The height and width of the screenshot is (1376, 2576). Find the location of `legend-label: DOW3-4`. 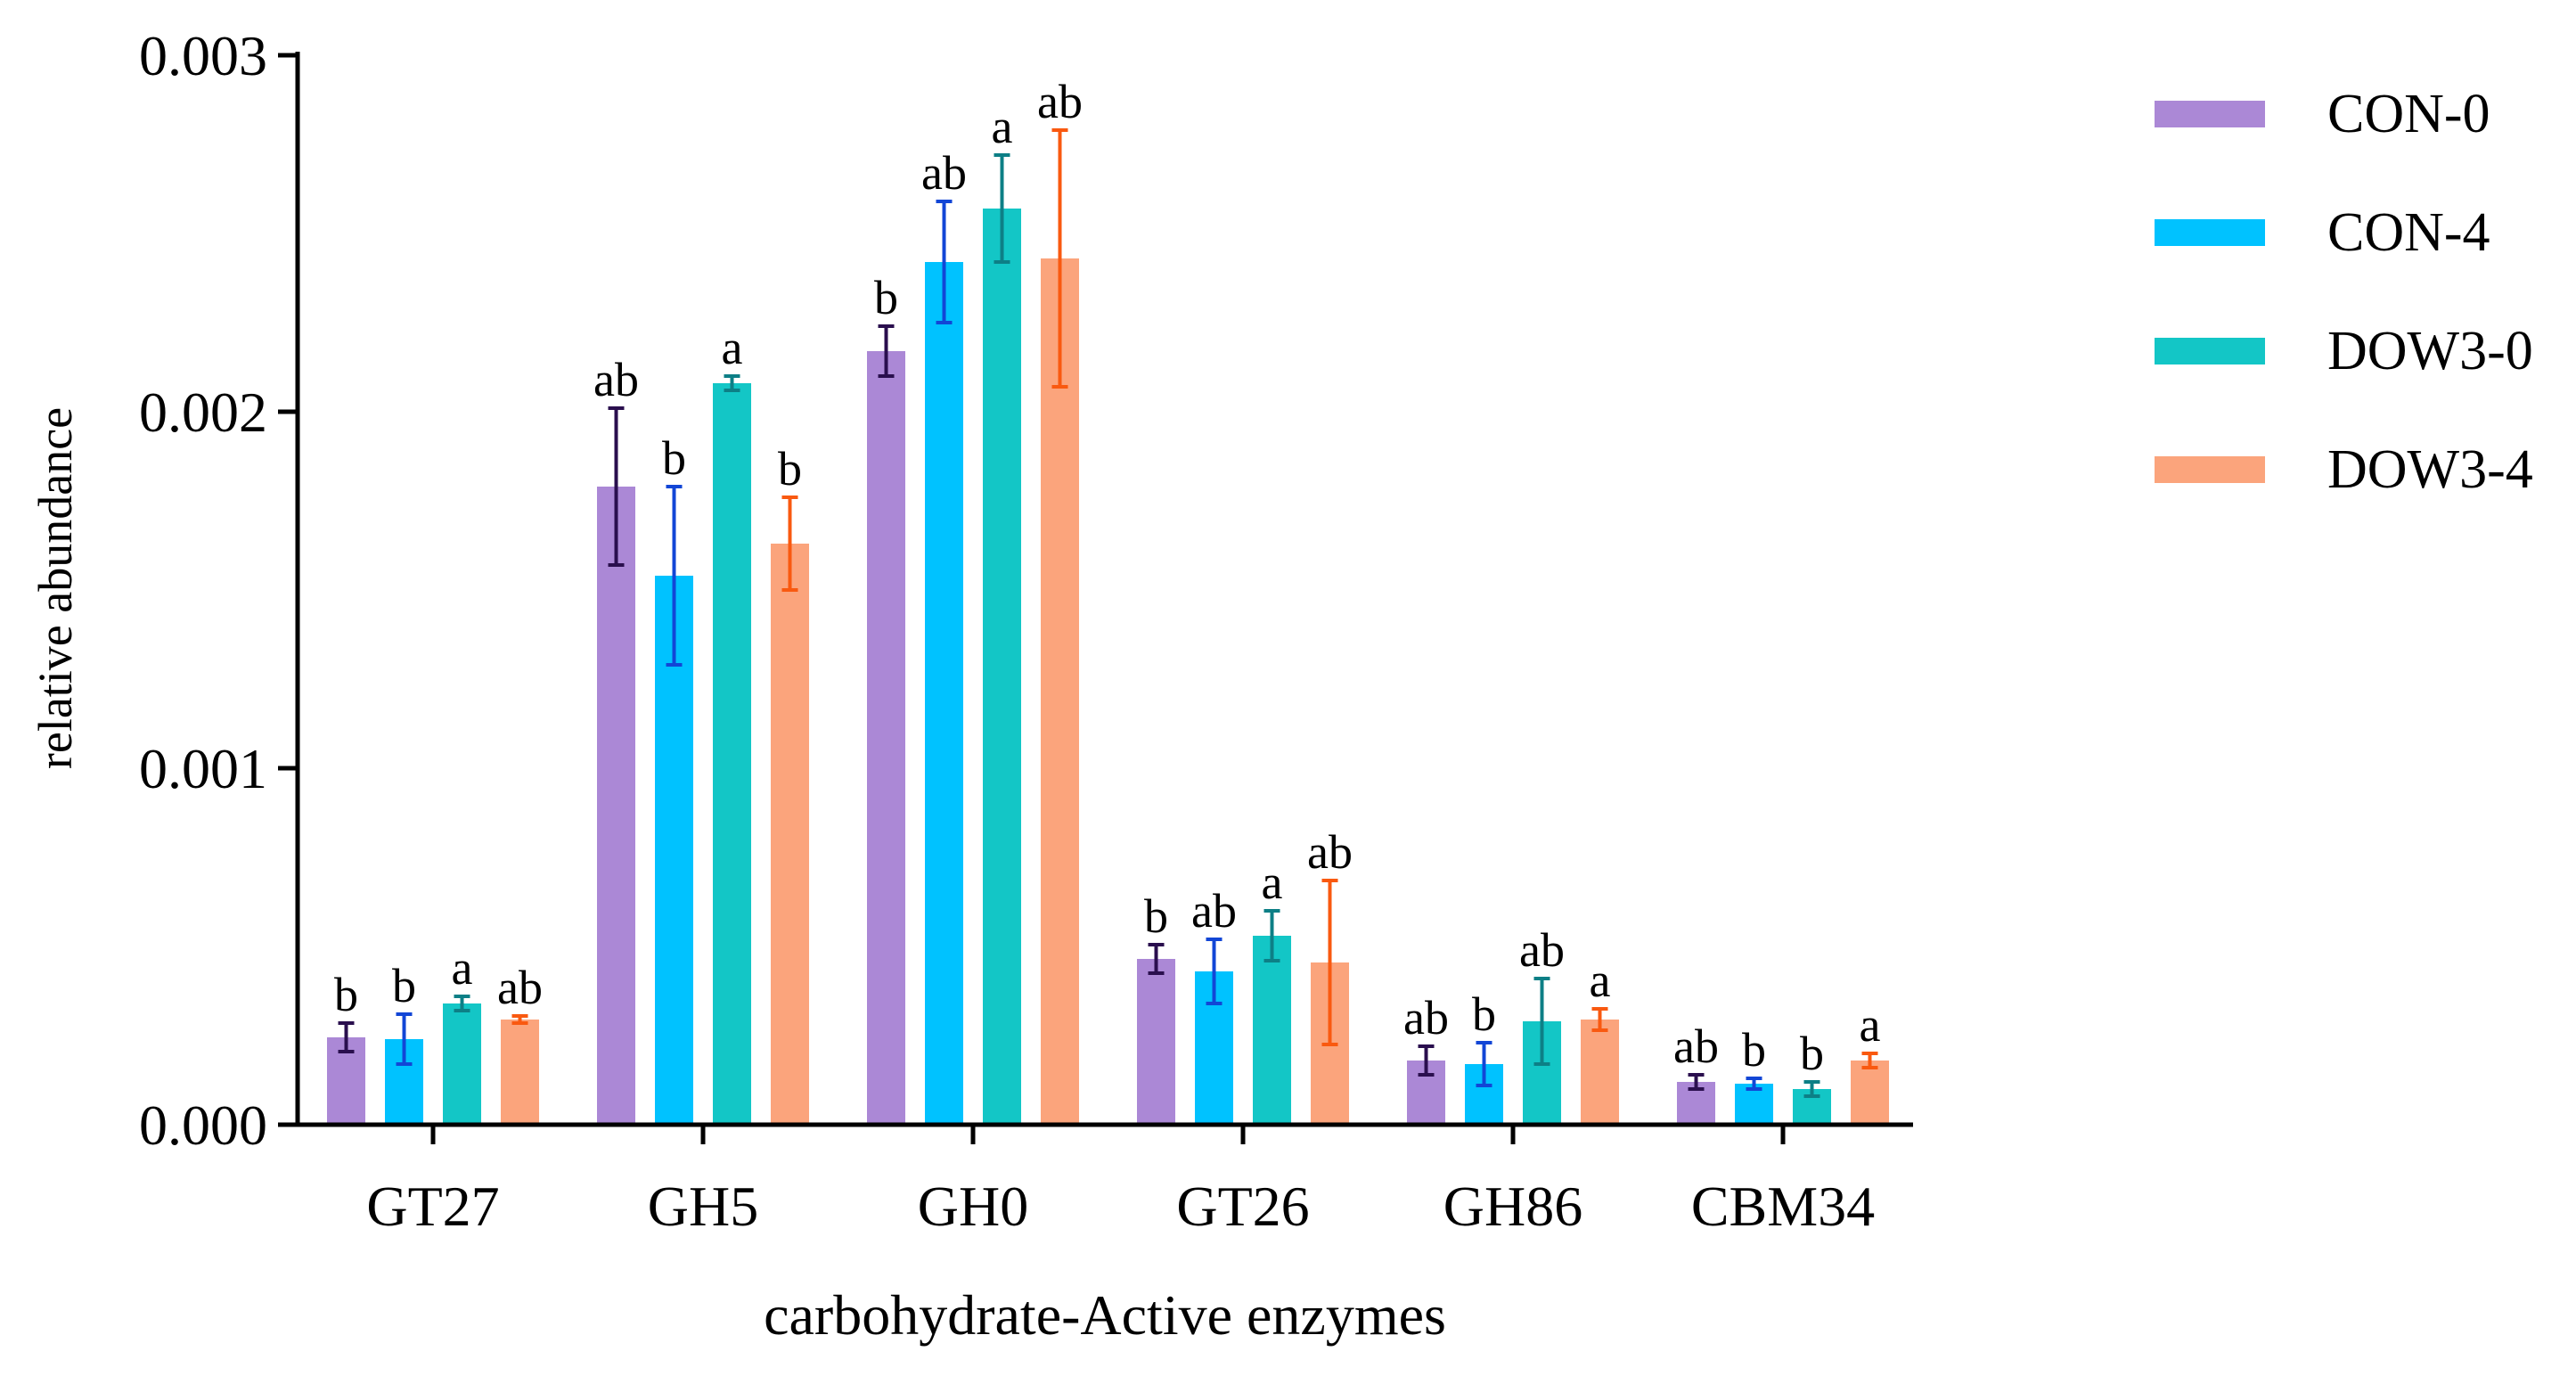

legend-label: DOW3-4 is located at coordinates (2430, 469).